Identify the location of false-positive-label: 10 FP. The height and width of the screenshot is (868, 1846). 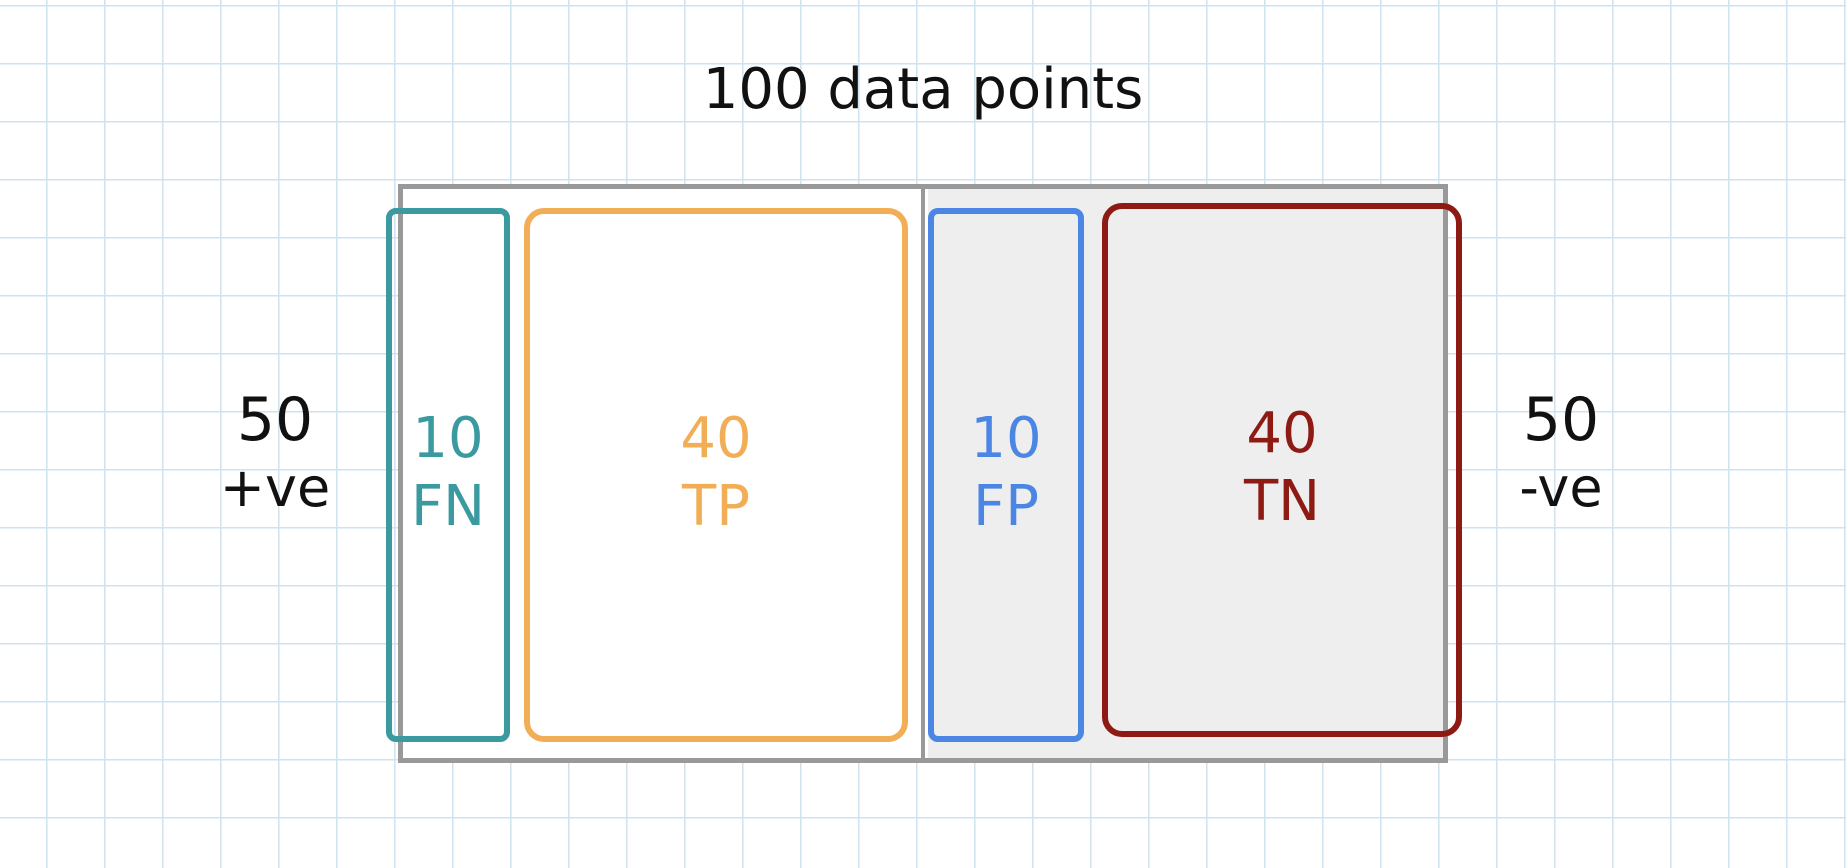
(1006, 473).